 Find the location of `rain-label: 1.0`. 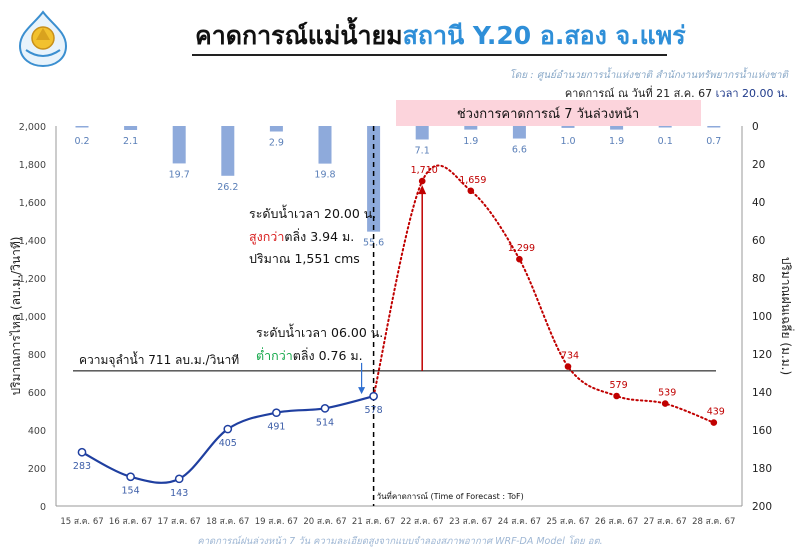

rain-label: 1.0 is located at coordinates (567, 141).